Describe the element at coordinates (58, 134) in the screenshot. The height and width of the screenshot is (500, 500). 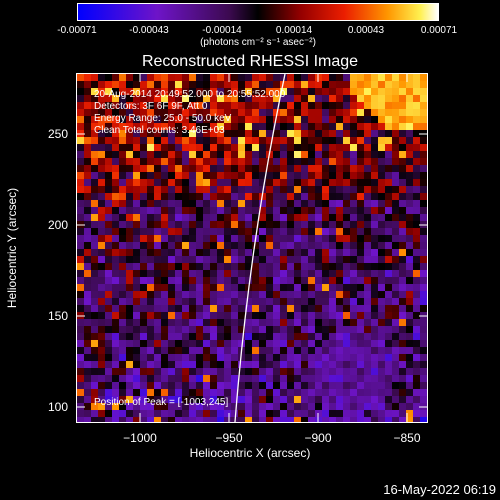
I see `y-tick-label: 250` at that location.